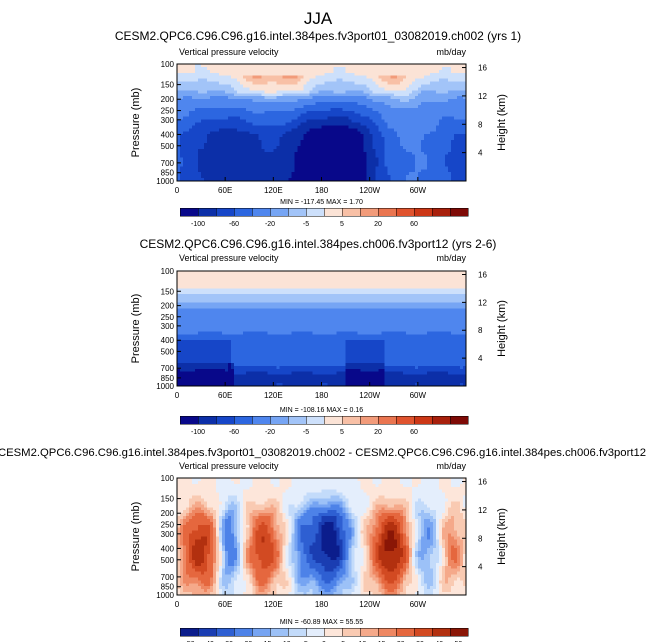 This screenshot has height=642, width=648. I want to click on chart-subtitle-left: Vertical pressure velocity, so click(229, 52).